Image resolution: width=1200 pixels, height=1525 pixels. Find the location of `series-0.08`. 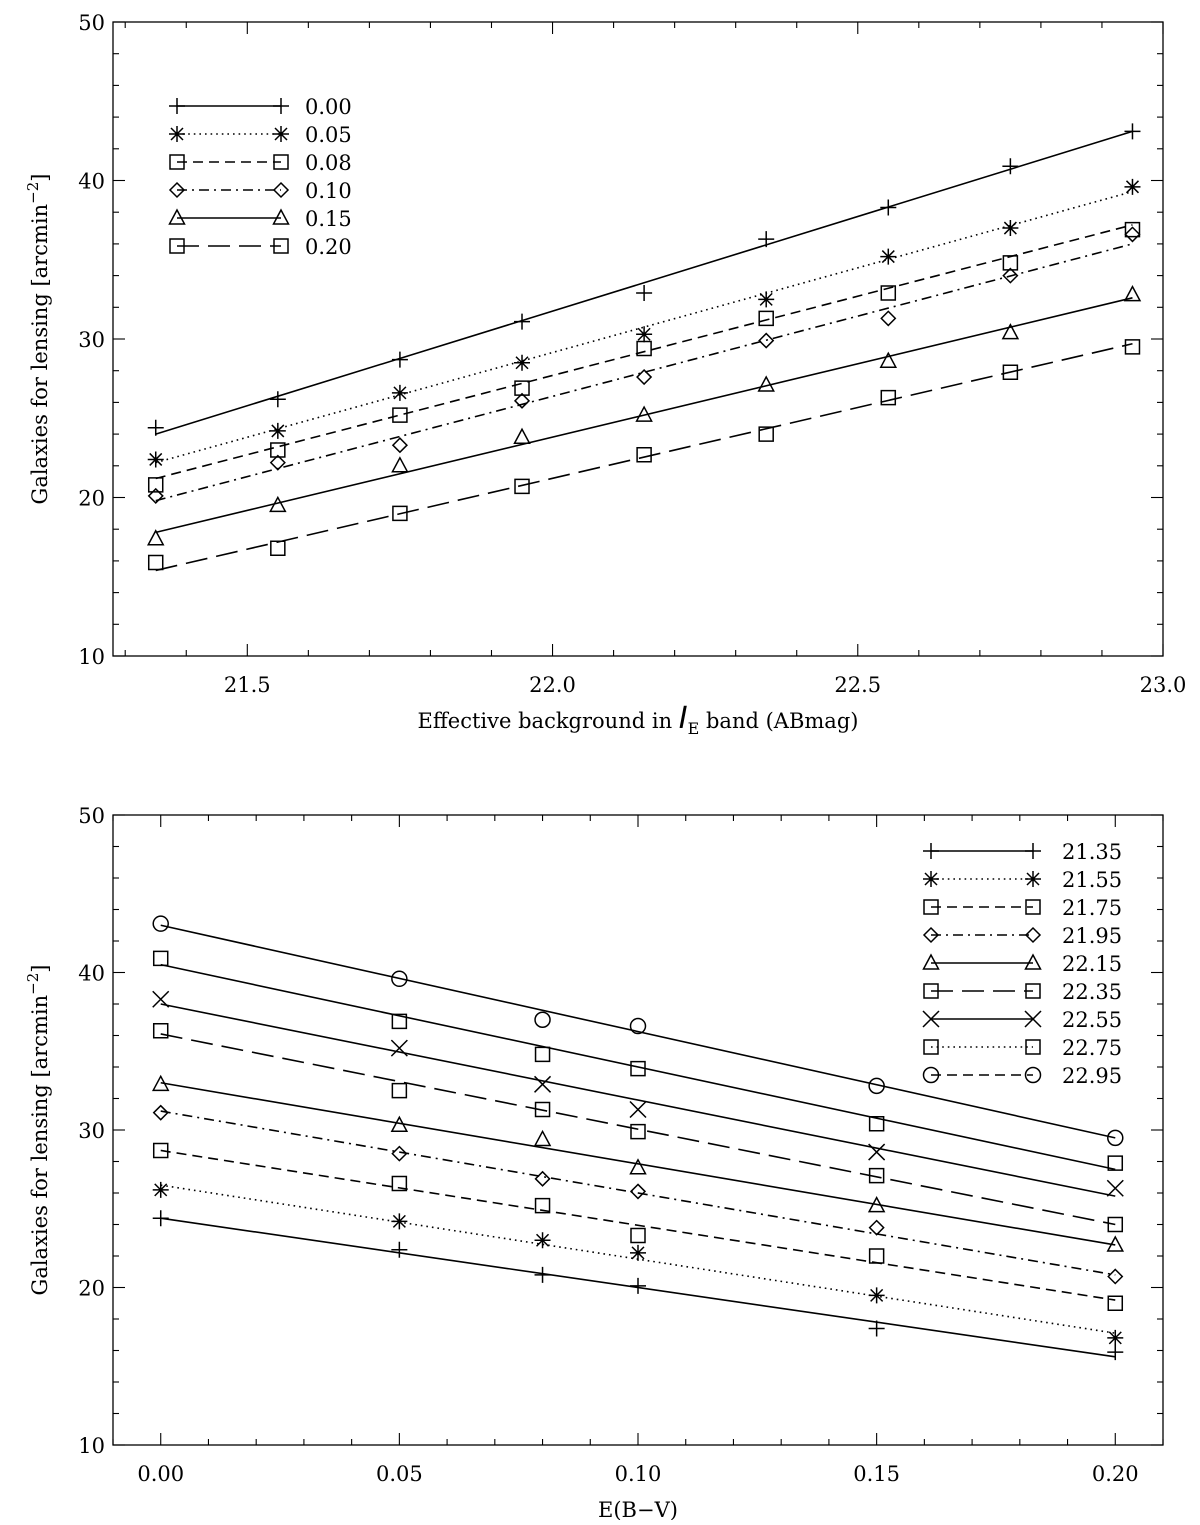

series-0.08 is located at coordinates (644, 357).